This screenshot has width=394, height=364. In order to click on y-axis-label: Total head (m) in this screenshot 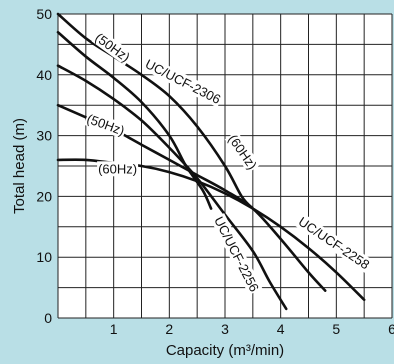, I will do `click(19, 166)`.